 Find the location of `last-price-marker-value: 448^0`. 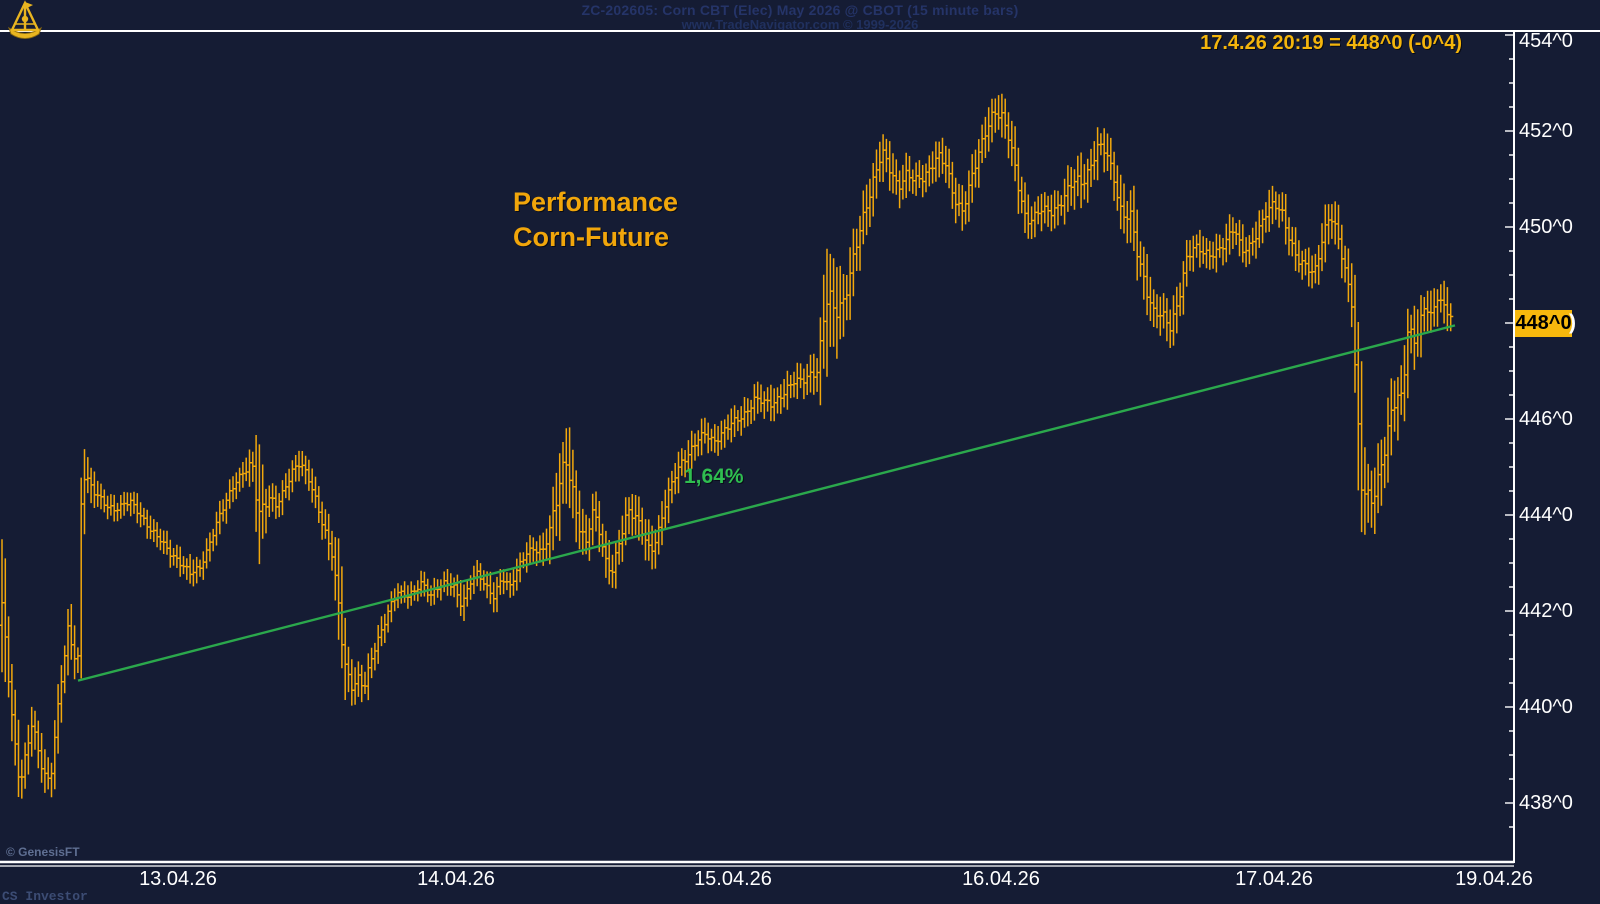

last-price-marker-value: 448^0 is located at coordinates (1543, 323).